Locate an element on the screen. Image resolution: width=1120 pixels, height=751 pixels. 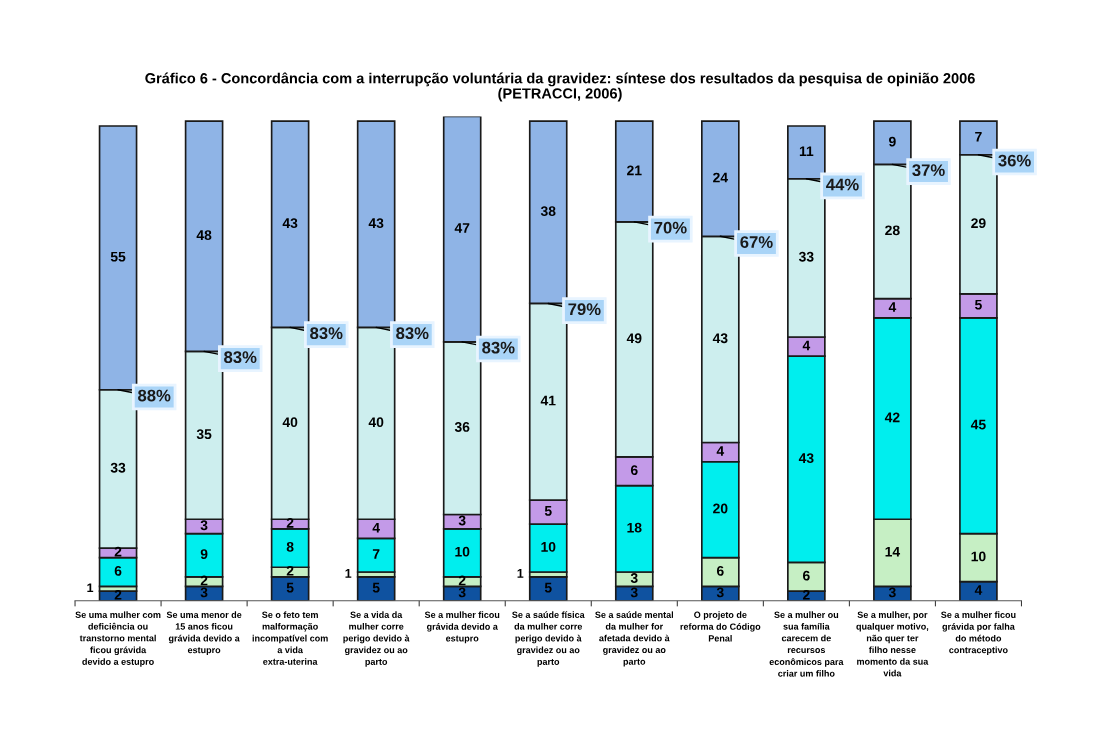
data-label: 35 is located at coordinates (204, 434).